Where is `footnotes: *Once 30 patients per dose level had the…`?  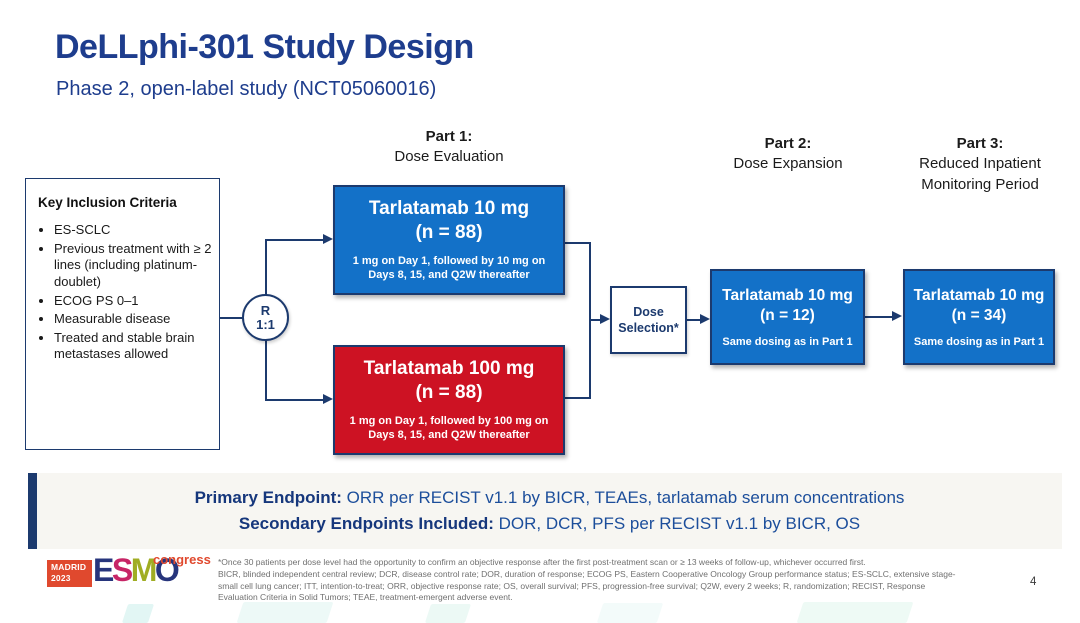 footnotes: *Once 30 patients per dose level had the… is located at coordinates (640, 580).